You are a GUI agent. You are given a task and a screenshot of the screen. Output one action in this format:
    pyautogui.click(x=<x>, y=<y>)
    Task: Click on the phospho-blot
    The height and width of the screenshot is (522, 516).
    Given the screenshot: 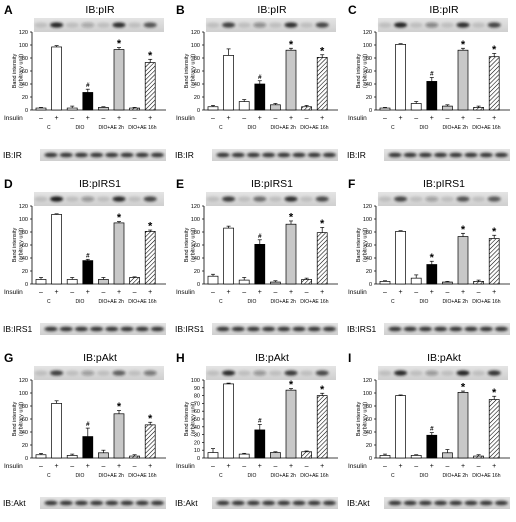 What is the action you would take?
    pyautogui.click(x=443, y=25)
    